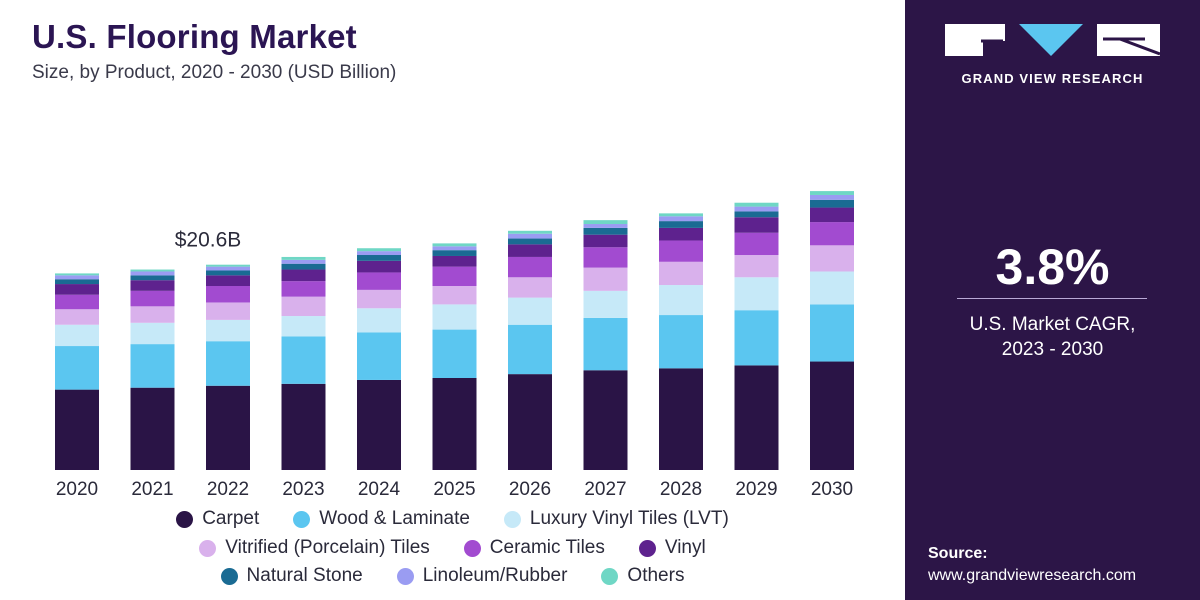  I want to click on x-tick-label-2020: 2020, so click(77, 489).